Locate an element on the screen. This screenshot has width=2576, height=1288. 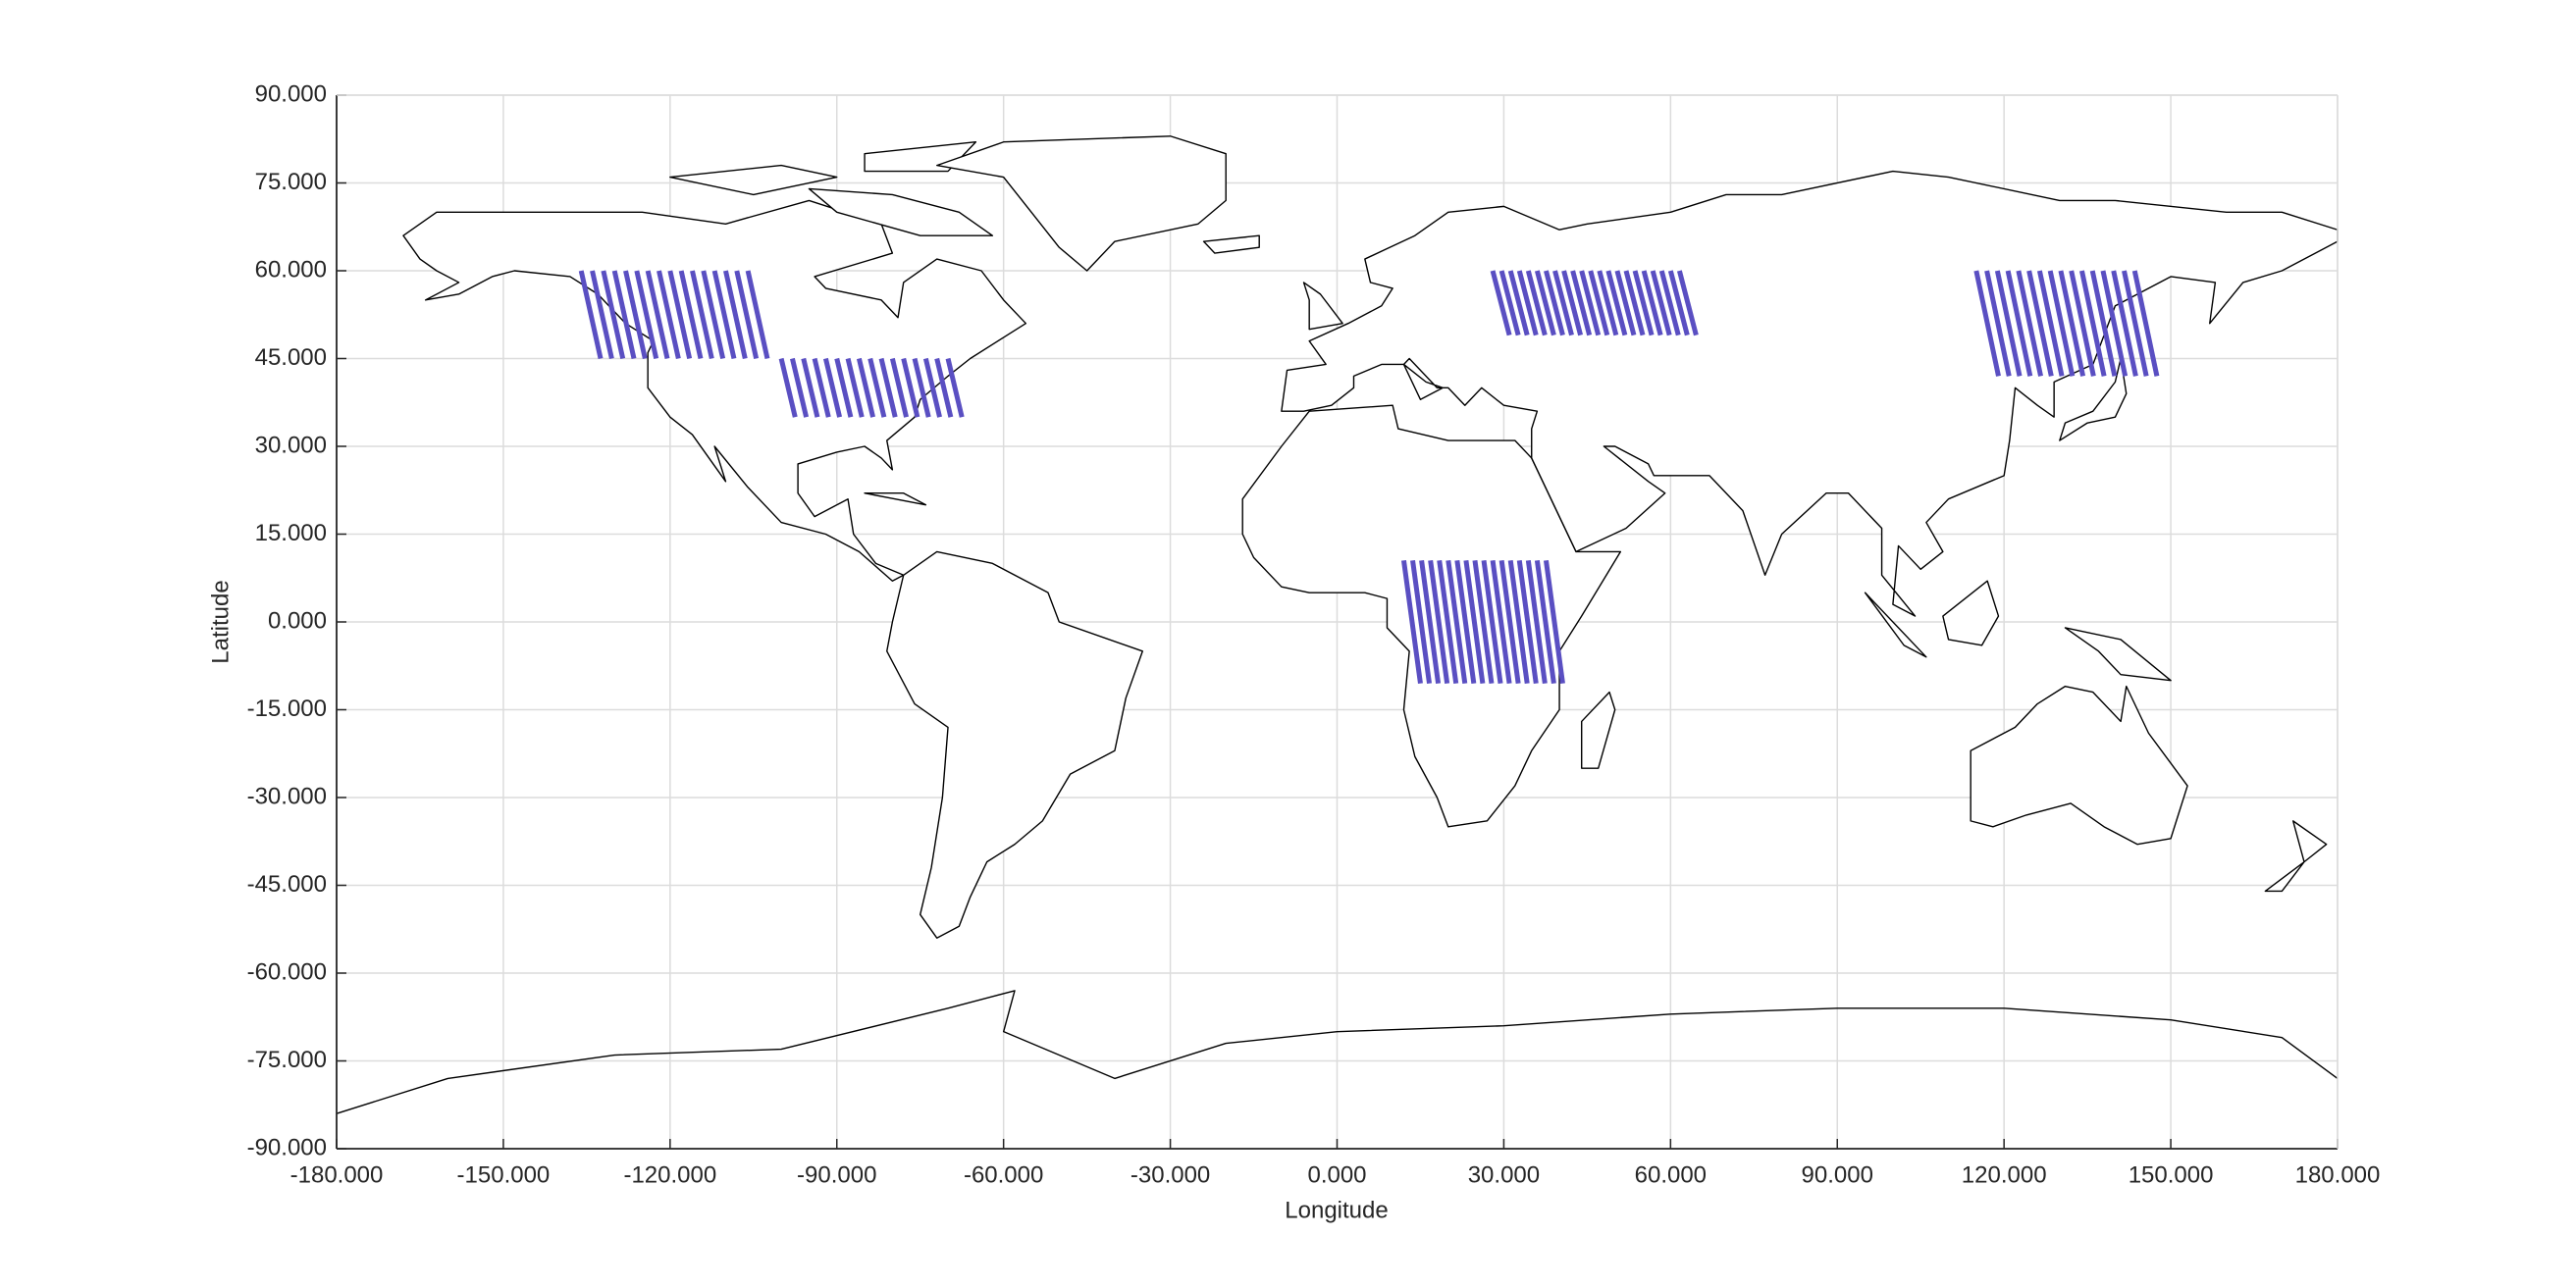
north-america is located at coordinates (714, 390).